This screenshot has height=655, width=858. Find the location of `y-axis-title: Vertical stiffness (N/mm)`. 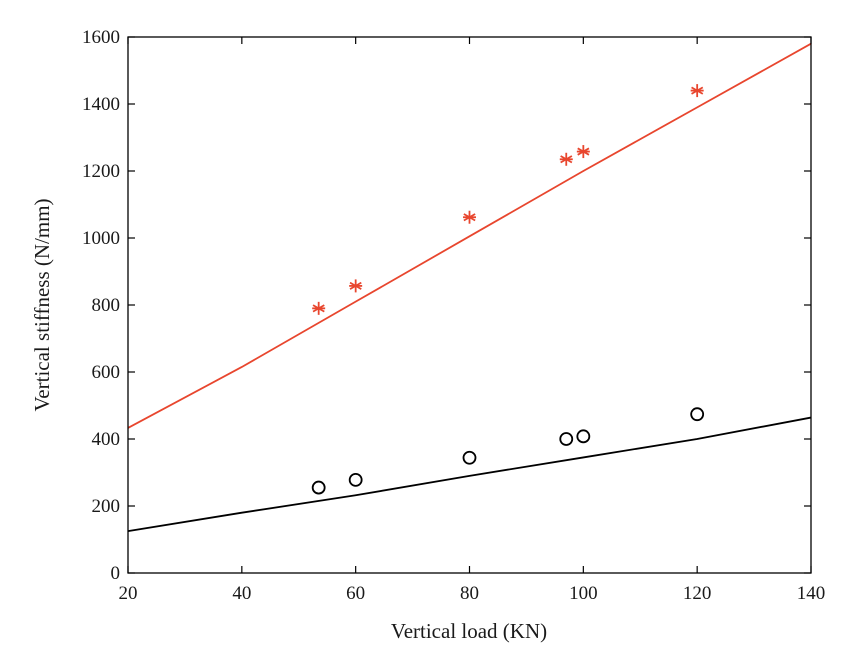

y-axis-title: Vertical stiffness (N/mm) is located at coordinates (42, 304).